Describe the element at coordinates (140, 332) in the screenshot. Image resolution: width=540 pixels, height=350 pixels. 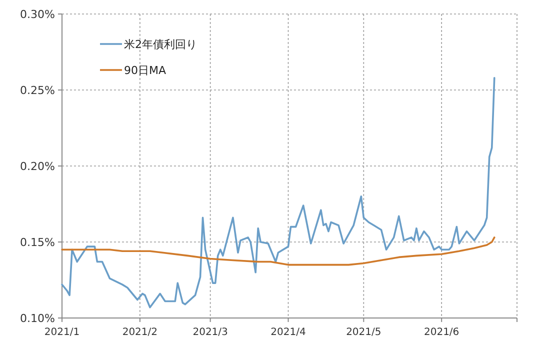
I see `x-tick-label: 2021/2` at that location.